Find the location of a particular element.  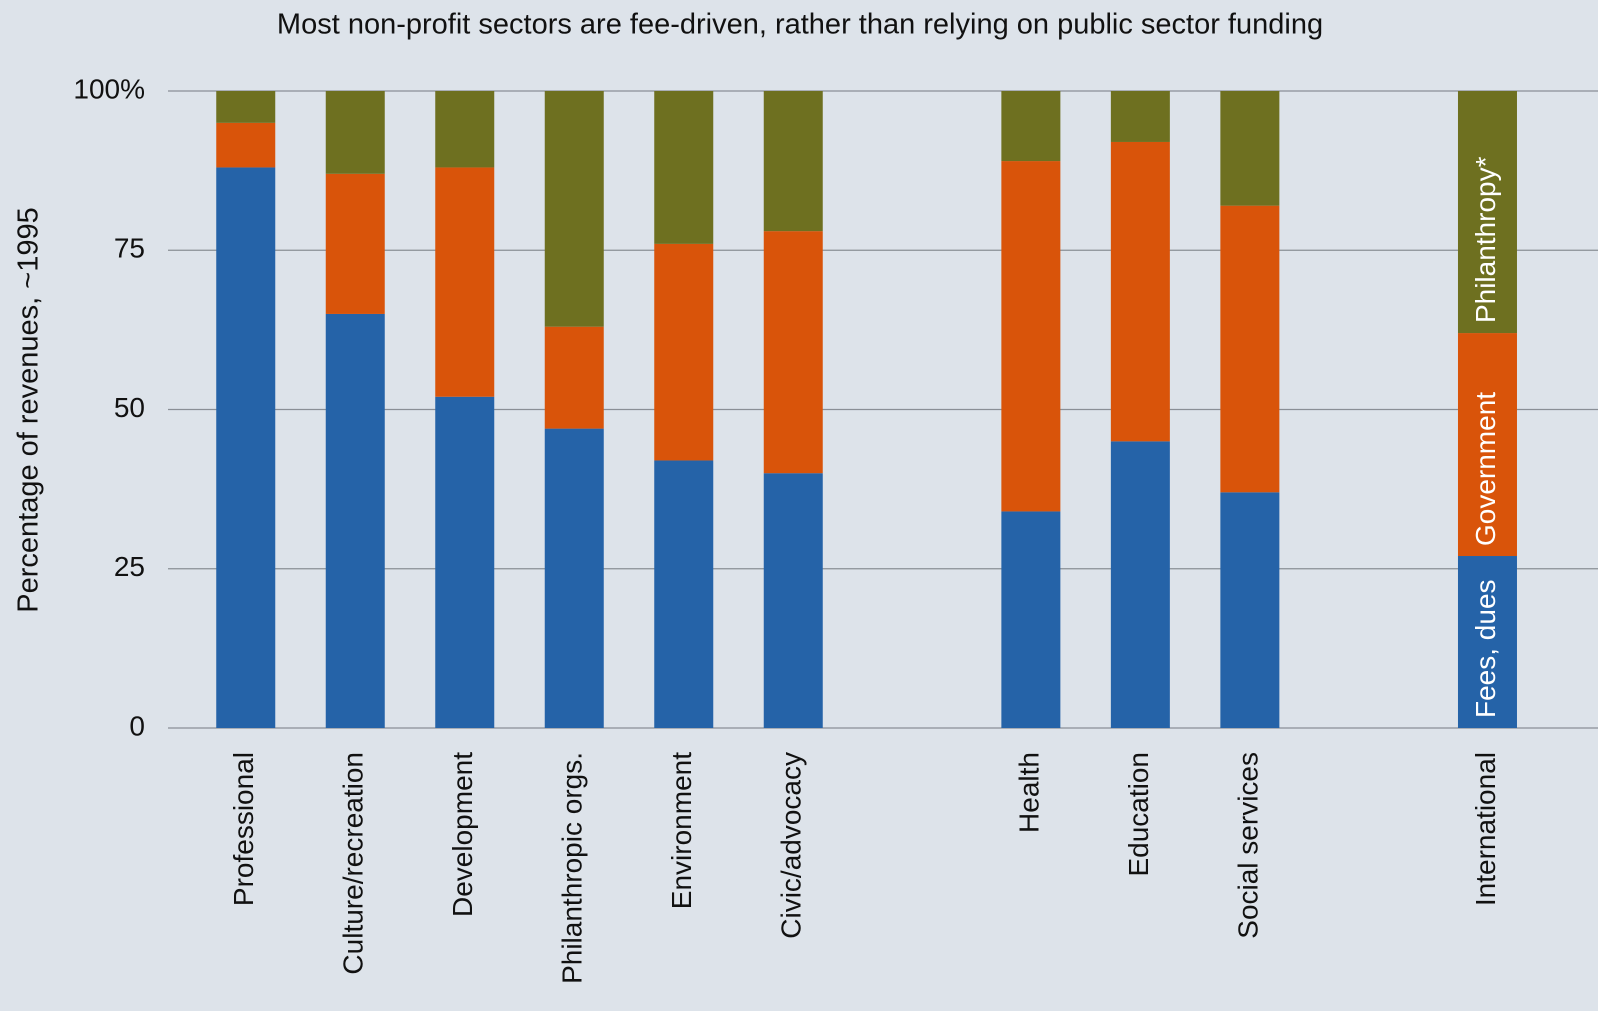

y-tick-label: 0 is located at coordinates (137, 725).